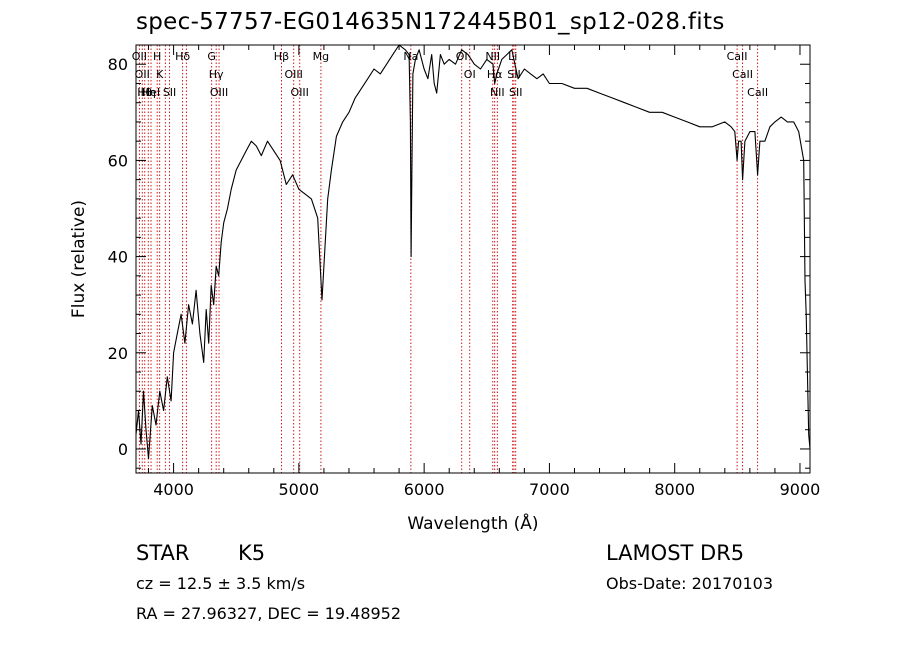 Image resolution: width=900 pixels, height=649 pixels. I want to click on x-tick-label: 9000, so click(800, 489).